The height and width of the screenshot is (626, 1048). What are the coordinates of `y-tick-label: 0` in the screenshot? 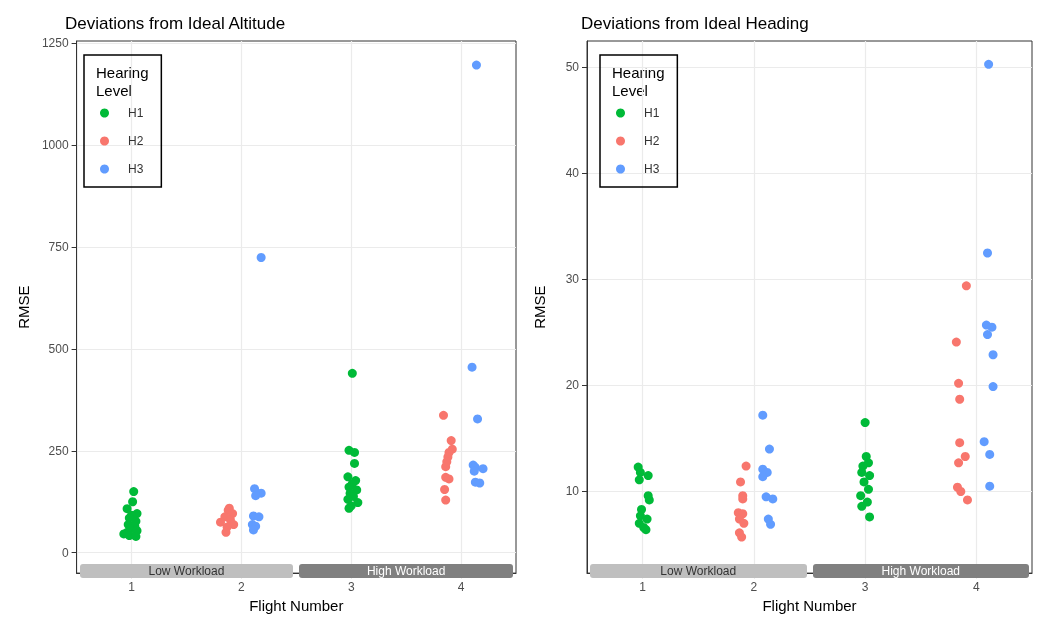 It's located at (65, 552).